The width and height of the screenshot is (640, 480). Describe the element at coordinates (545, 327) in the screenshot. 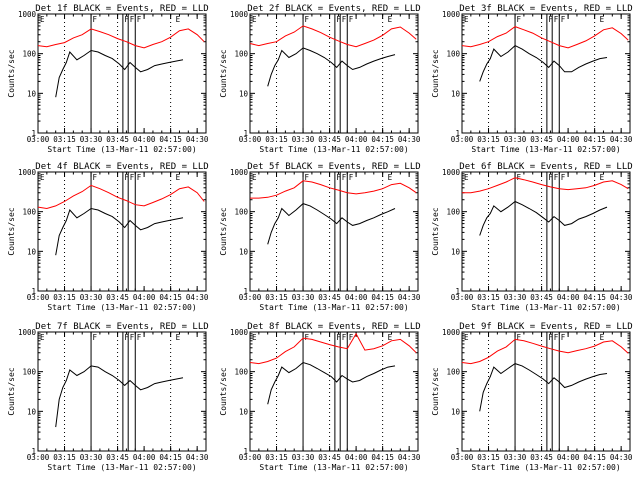

I see `panel-title: Det 9f BLACK = Events, RED = LLD` at that location.